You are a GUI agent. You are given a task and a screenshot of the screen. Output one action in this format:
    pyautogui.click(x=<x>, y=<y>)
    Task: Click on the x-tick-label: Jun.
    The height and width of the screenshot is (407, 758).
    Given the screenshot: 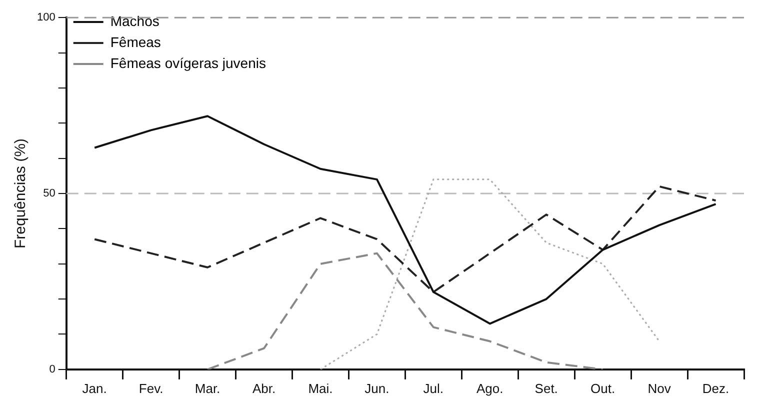 What is the action you would take?
    pyautogui.click(x=377, y=388)
    